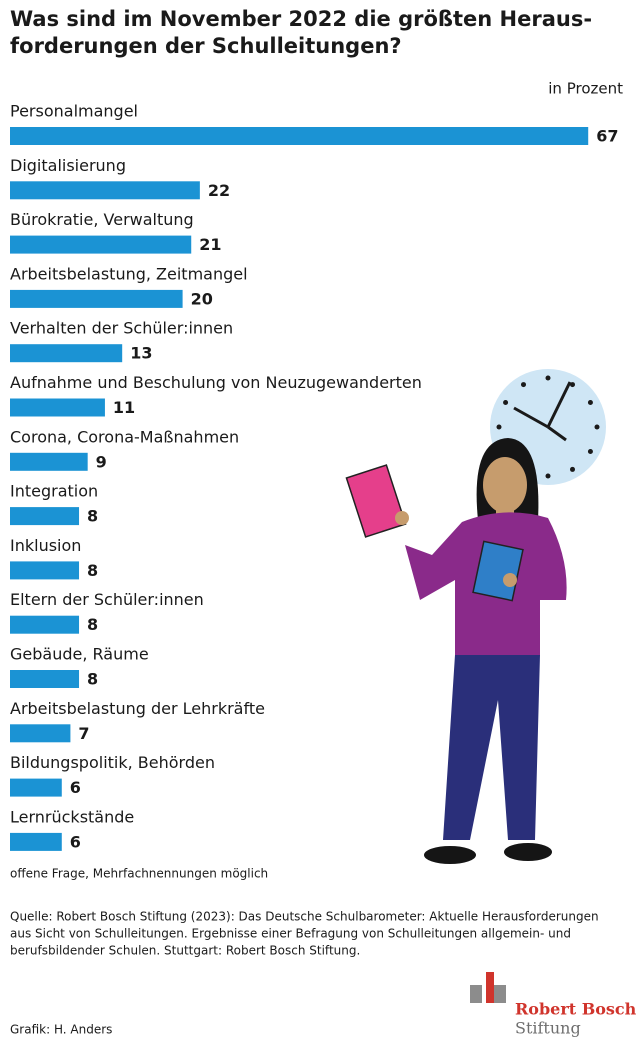 This screenshot has width=640, height=1055. I want to click on value-label: 7, so click(83, 733).